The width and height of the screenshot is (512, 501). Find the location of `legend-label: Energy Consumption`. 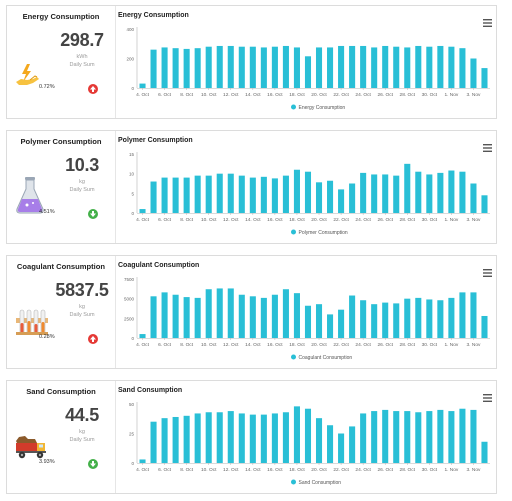

legend-label: Energy Consumption is located at coordinates (322, 108).